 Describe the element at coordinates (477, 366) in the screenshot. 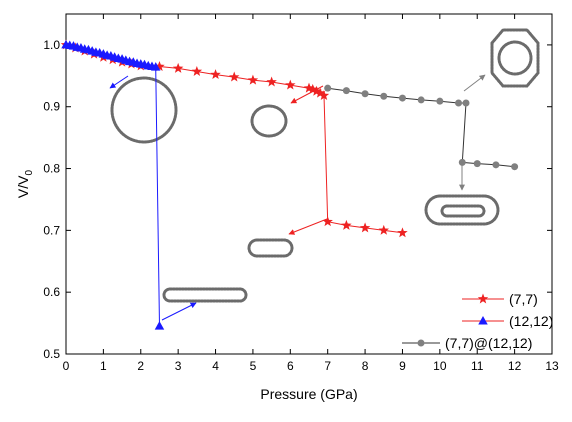

I see `x-tick-label: 11` at that location.